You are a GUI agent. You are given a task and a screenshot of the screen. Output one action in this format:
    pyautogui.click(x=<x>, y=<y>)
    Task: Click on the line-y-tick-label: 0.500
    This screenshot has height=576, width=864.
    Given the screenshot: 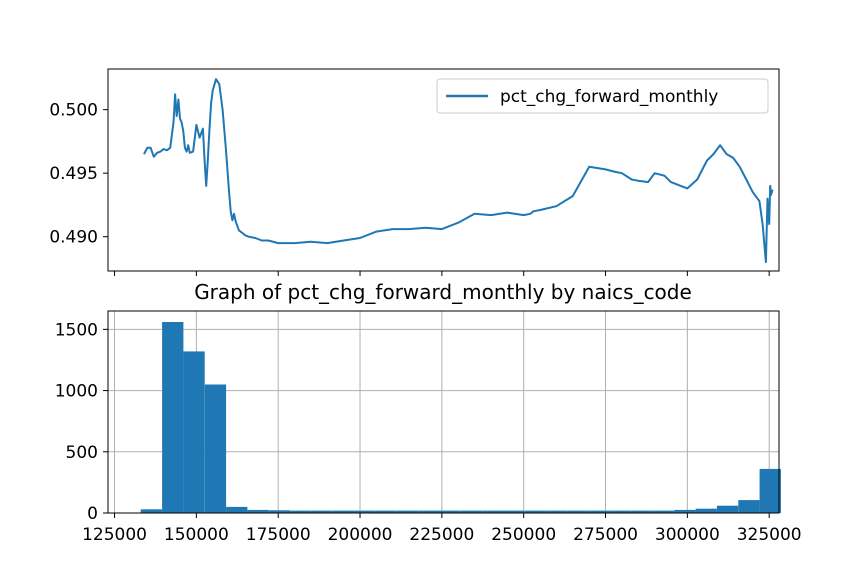 What is the action you would take?
    pyautogui.click(x=73, y=111)
    